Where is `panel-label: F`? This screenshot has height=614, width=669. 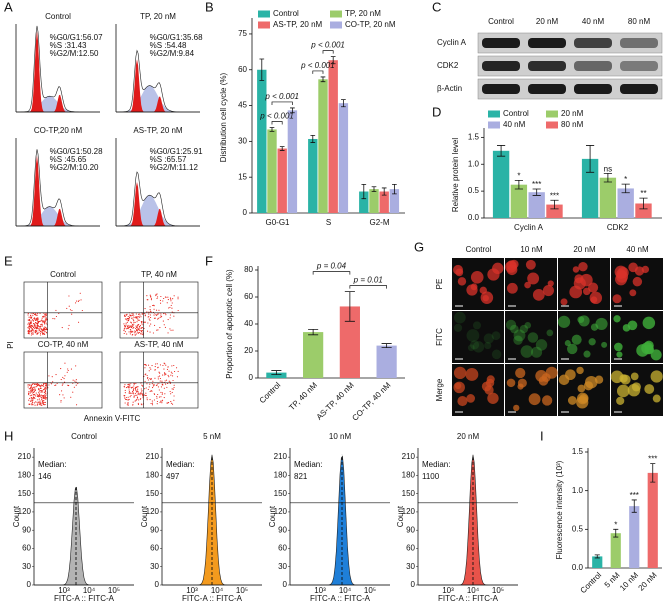 panel-label: F is located at coordinates (209, 260).